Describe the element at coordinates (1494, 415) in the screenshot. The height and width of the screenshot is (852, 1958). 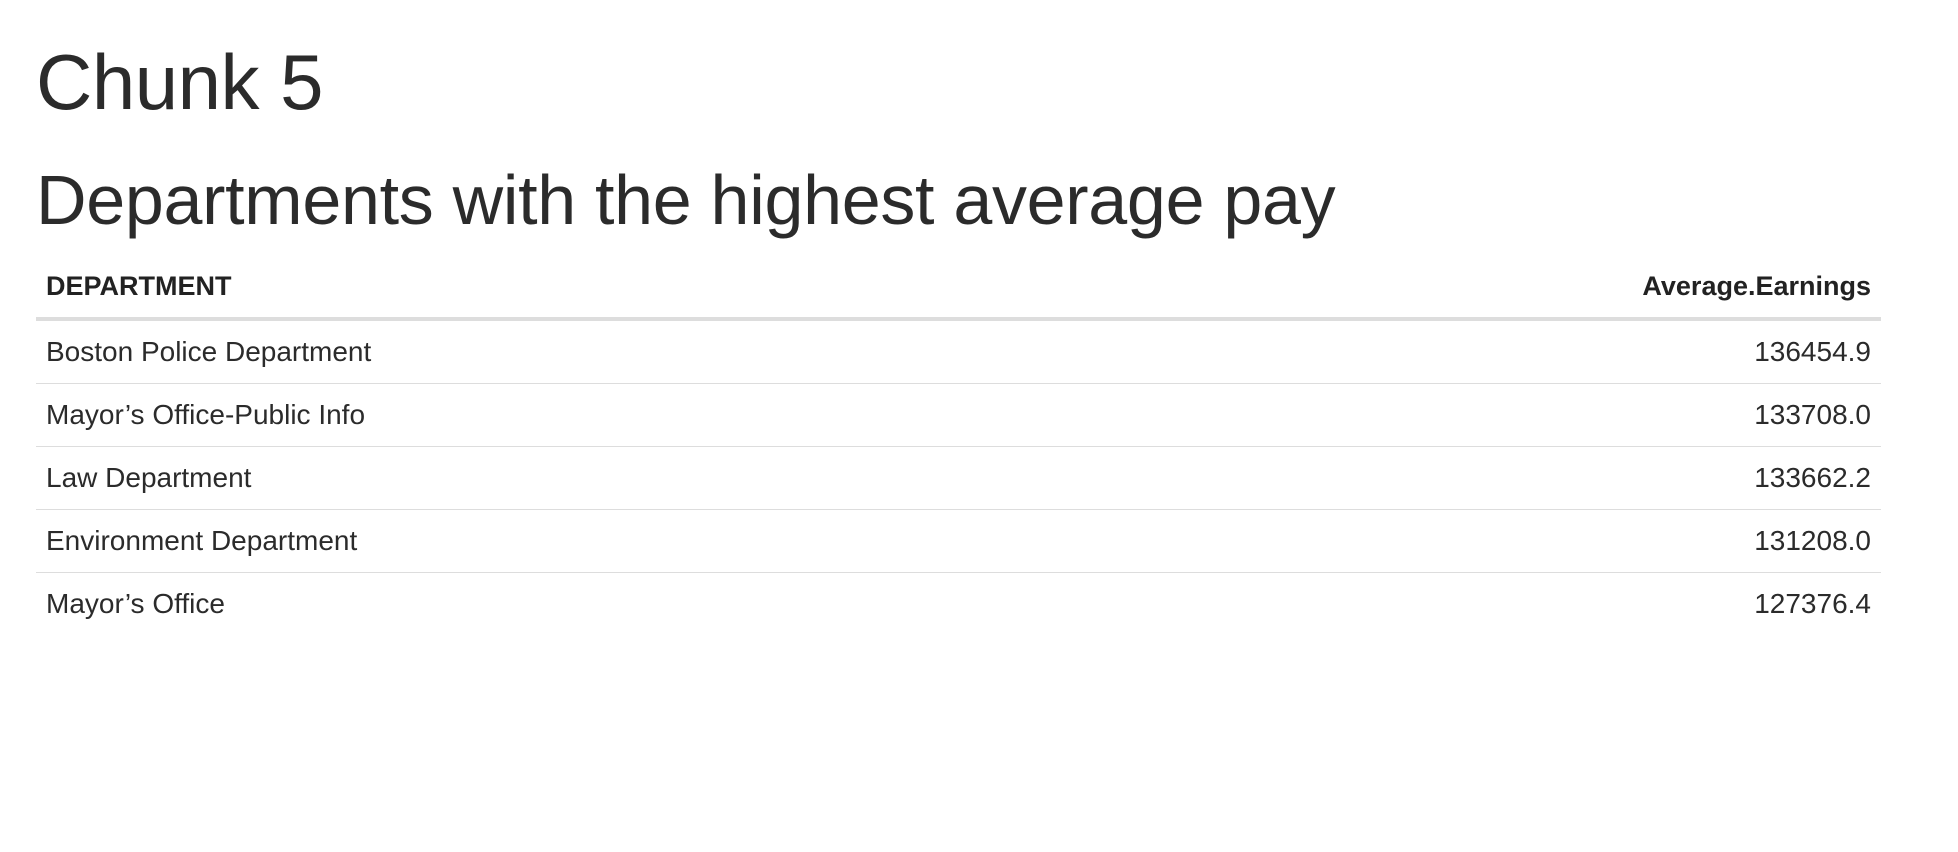
I see `earnings-cell: 133708.0` at that location.